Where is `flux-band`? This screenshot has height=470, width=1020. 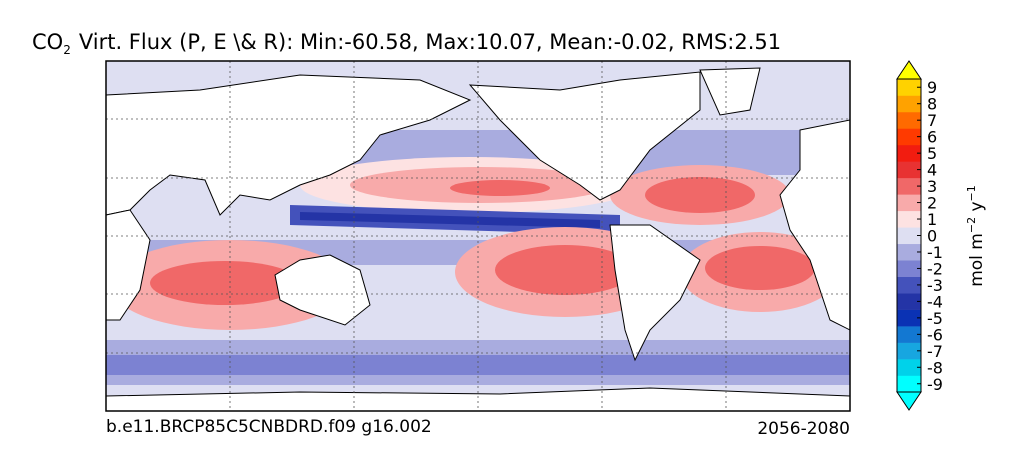
flux-band is located at coordinates (478, 365).